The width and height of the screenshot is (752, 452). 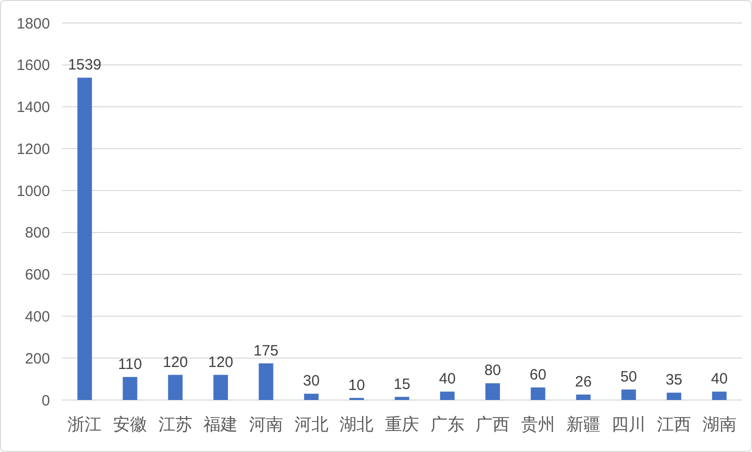 What do you see at coordinates (402, 424) in the screenshot?
I see `x-tick-label: 重庆` at bounding box center [402, 424].